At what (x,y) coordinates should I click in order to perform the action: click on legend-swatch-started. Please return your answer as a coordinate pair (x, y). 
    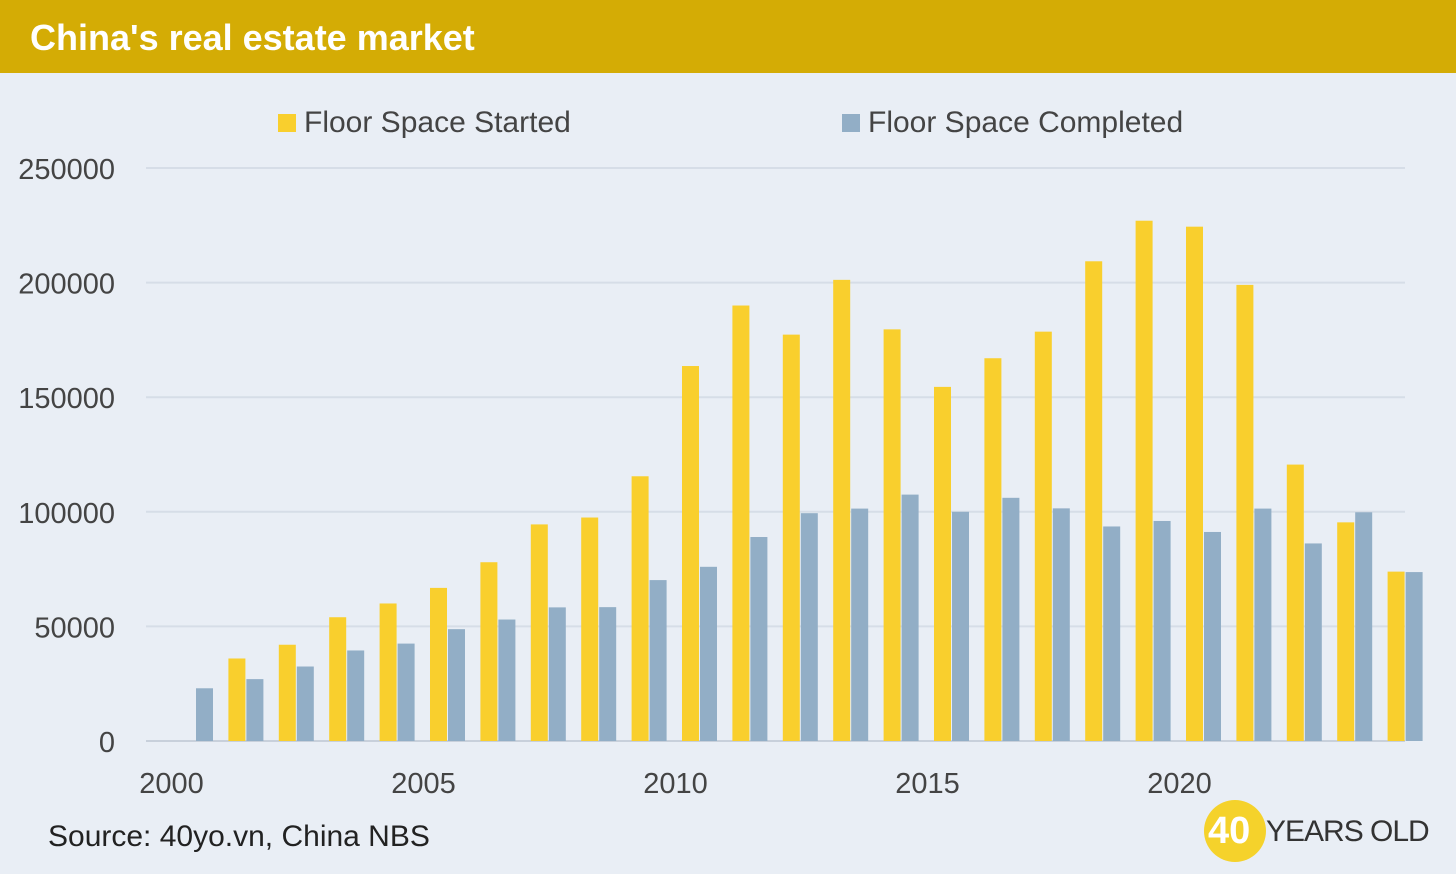
    Looking at the image, I should click on (287, 123).